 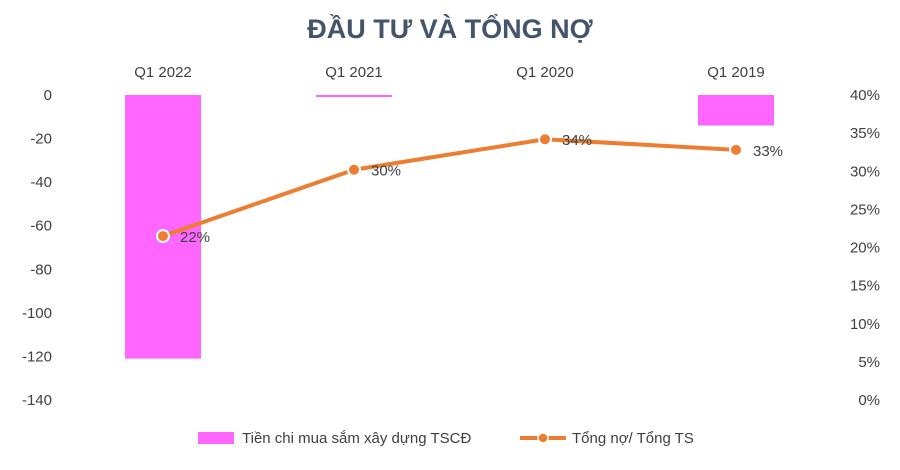 I want to click on right-axis-tick-label: 30%, so click(x=865, y=171).